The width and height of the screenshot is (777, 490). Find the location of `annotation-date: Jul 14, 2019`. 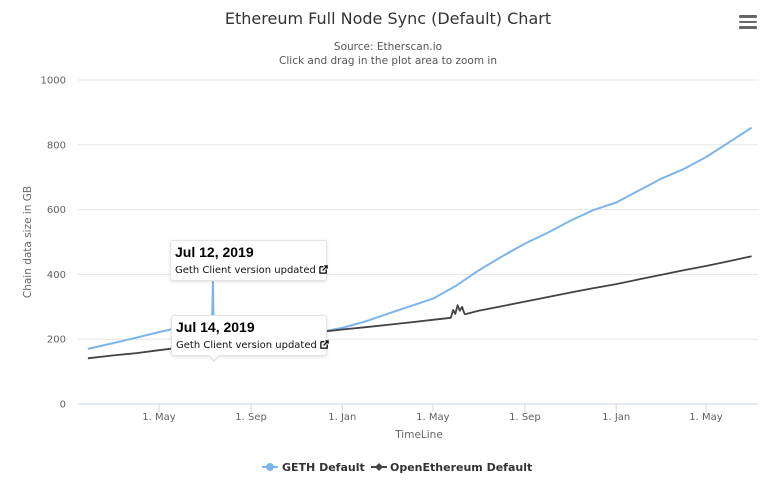

annotation-date: Jul 14, 2019 is located at coordinates (215, 327).